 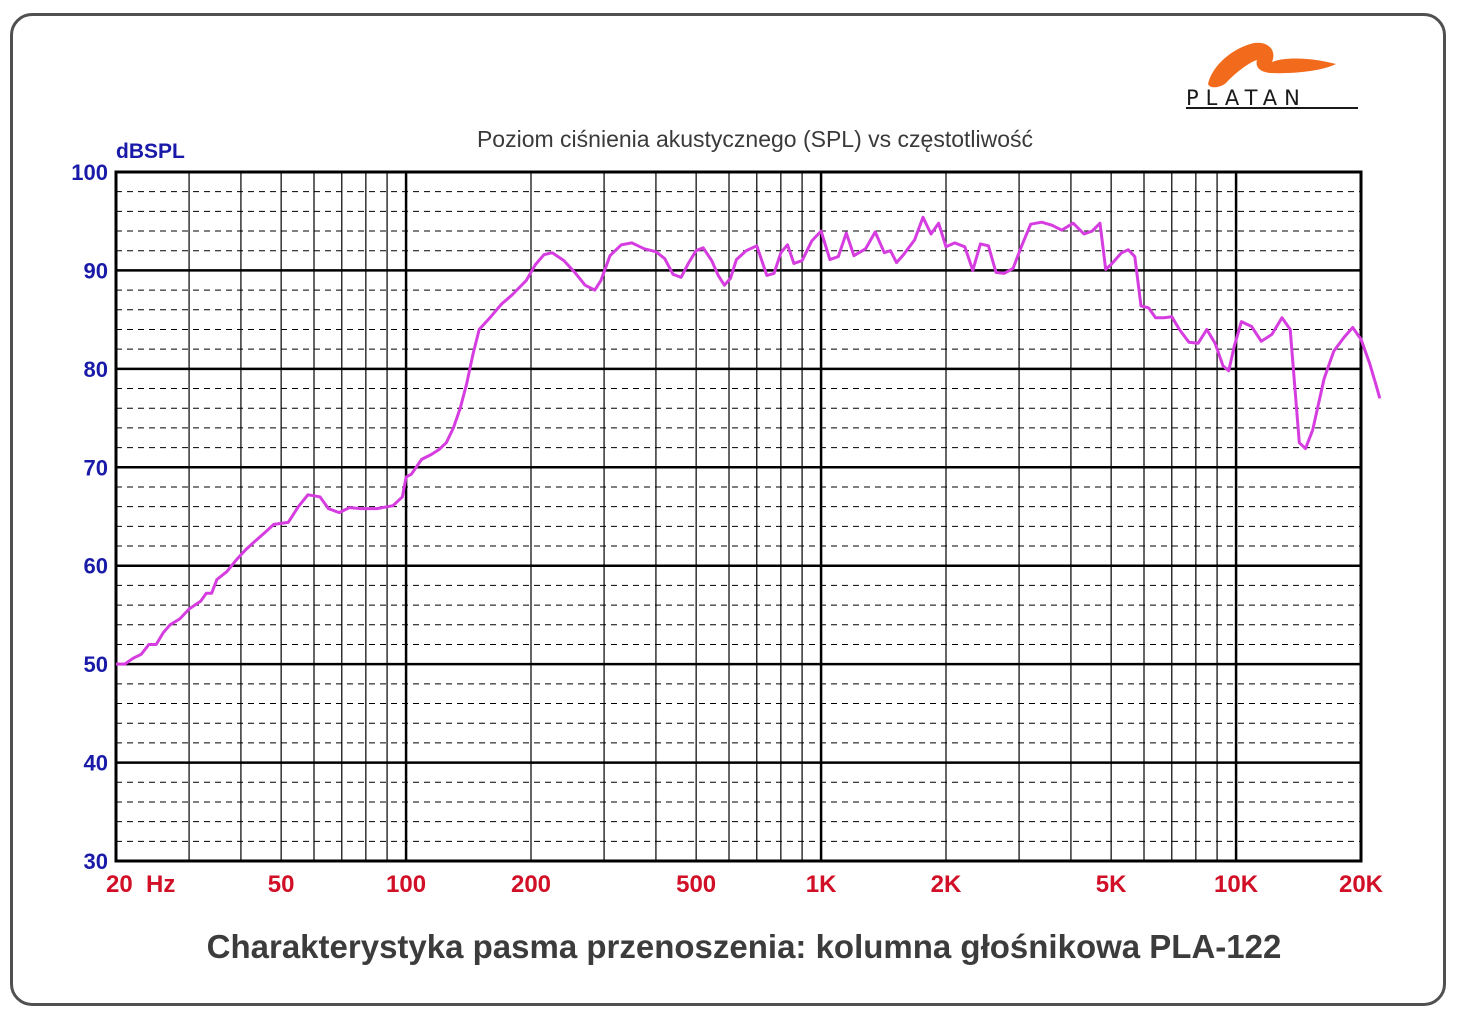 What do you see at coordinates (1236, 884) in the screenshot?
I see `x-tick-label: 10K` at bounding box center [1236, 884].